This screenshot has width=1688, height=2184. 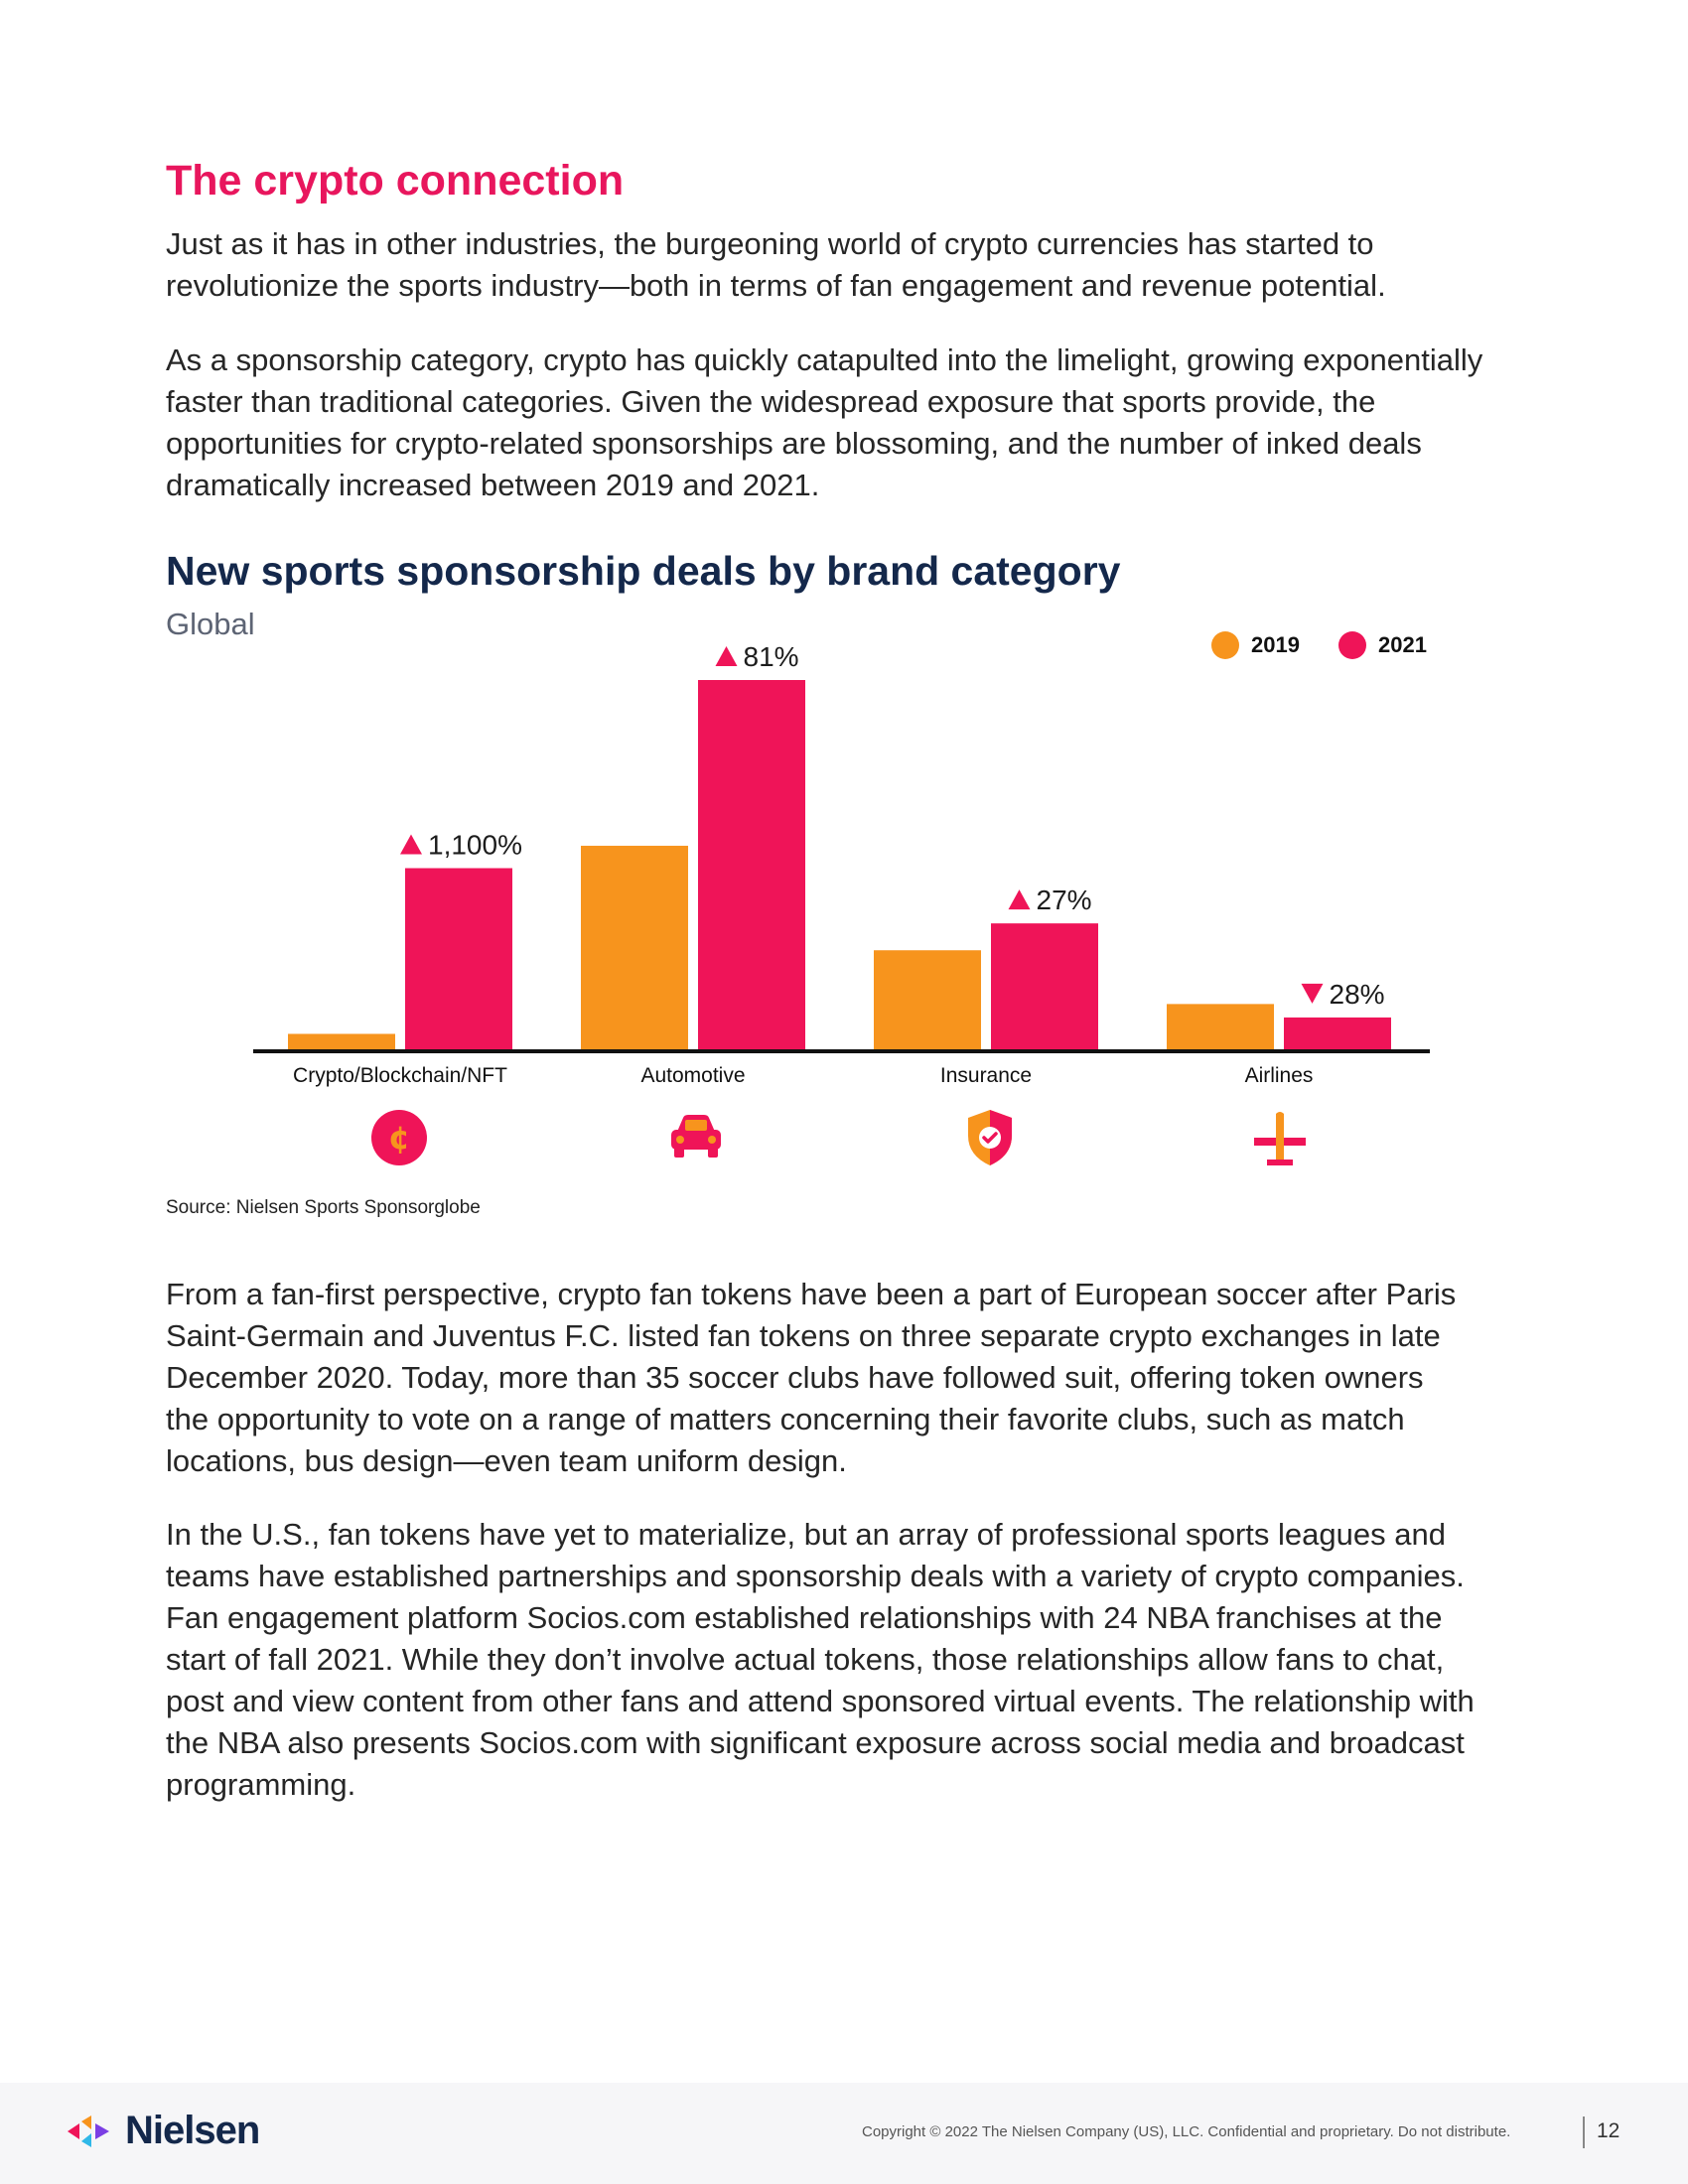 I want to click on crypto-coin-icon: ¢, so click(x=399, y=1137).